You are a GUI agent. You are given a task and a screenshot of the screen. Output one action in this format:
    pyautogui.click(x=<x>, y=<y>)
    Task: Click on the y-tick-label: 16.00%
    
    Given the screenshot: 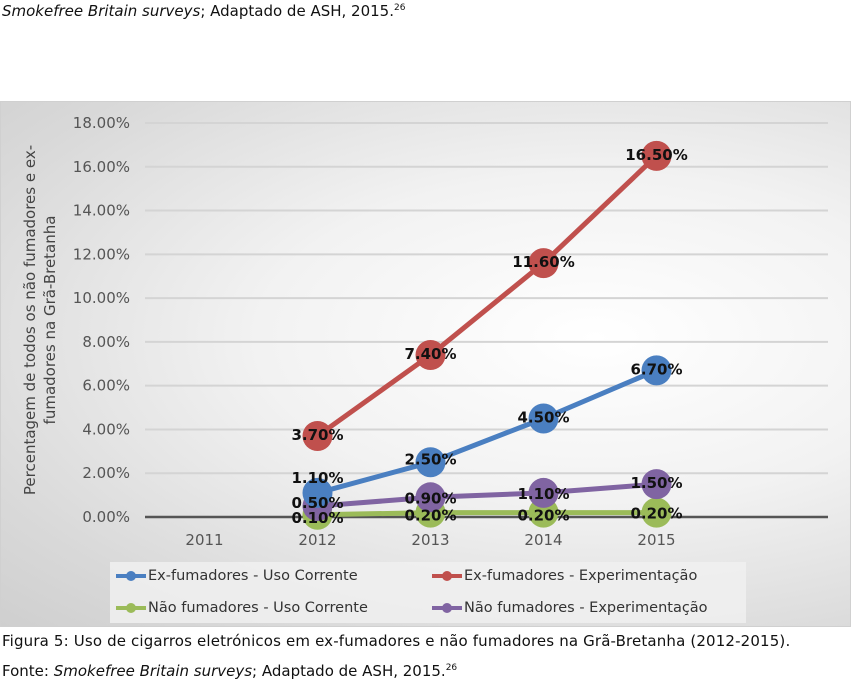 What is the action you would take?
    pyautogui.click(x=101, y=167)
    